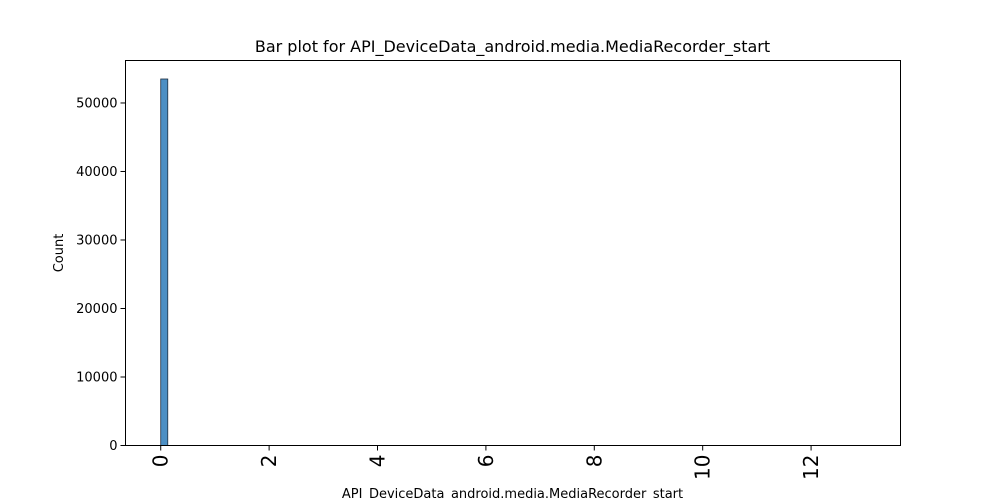 The image size is (1000, 500). Describe the element at coordinates (96, 103) in the screenshot. I see `y-tick-label: 50000` at that location.